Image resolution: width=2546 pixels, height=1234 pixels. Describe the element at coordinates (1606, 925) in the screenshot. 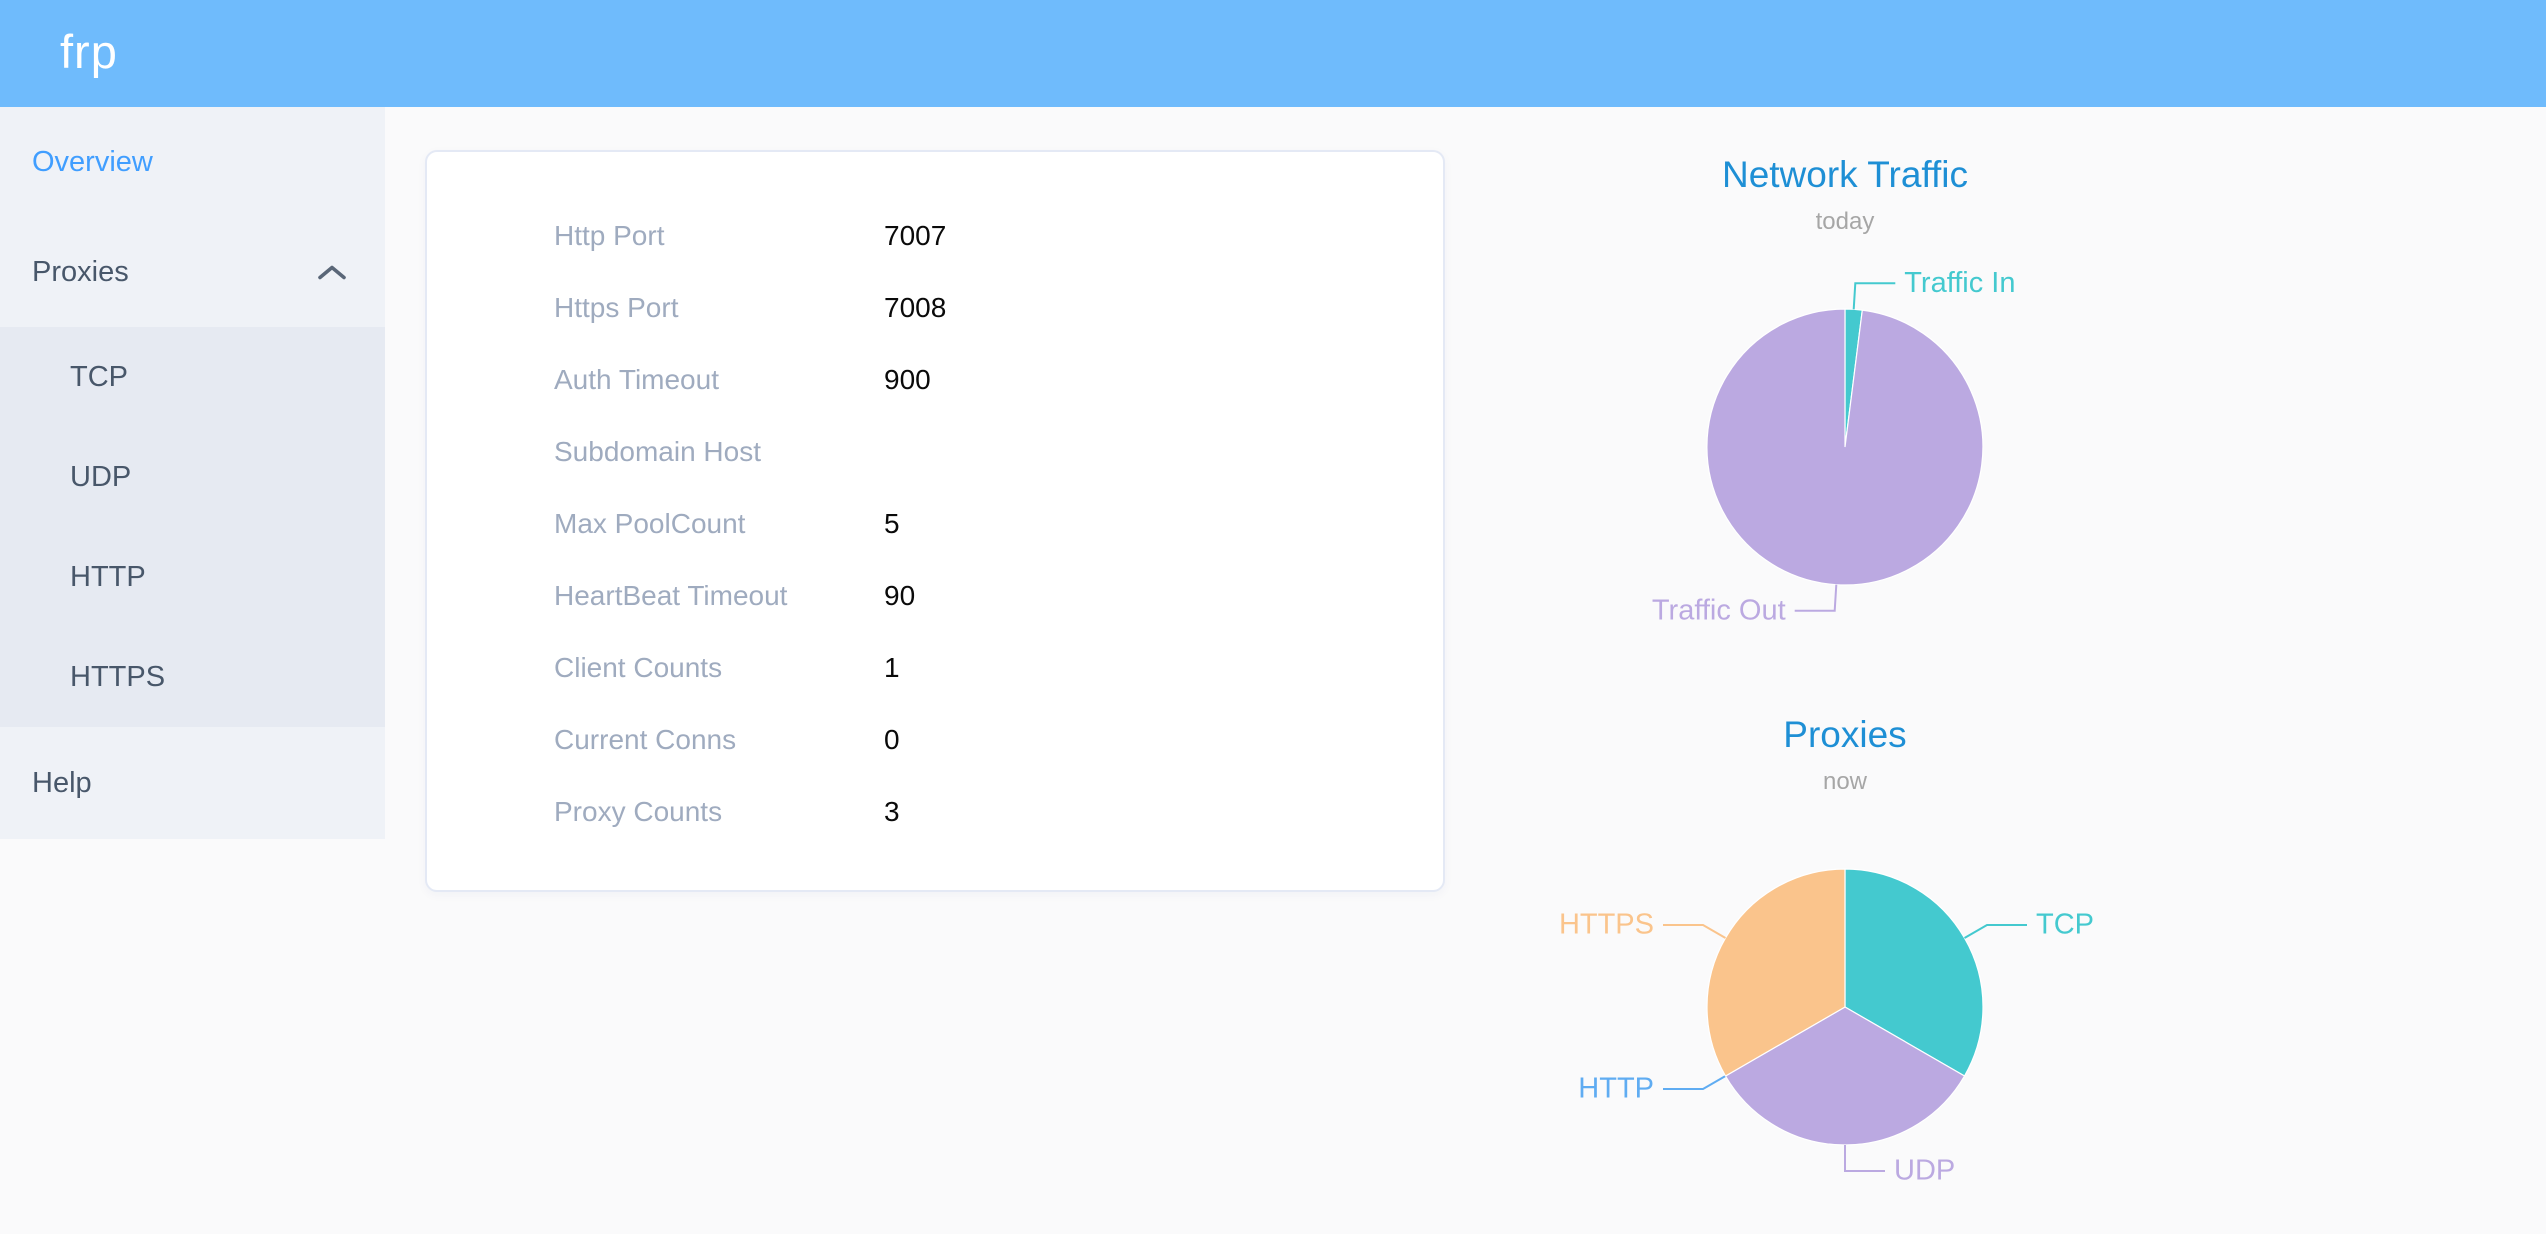

I see `pie-label-HTTPS: HTTPS` at that location.